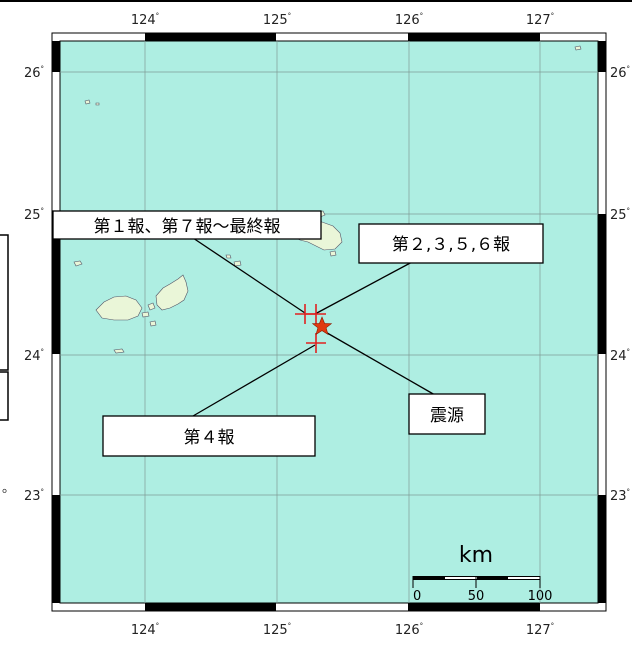 Image resolution: width=632 pixels, height=645 pixels. Describe the element at coordinates (540, 630) in the screenshot. I see `lon-tick-127-bottom: 127°` at that location.